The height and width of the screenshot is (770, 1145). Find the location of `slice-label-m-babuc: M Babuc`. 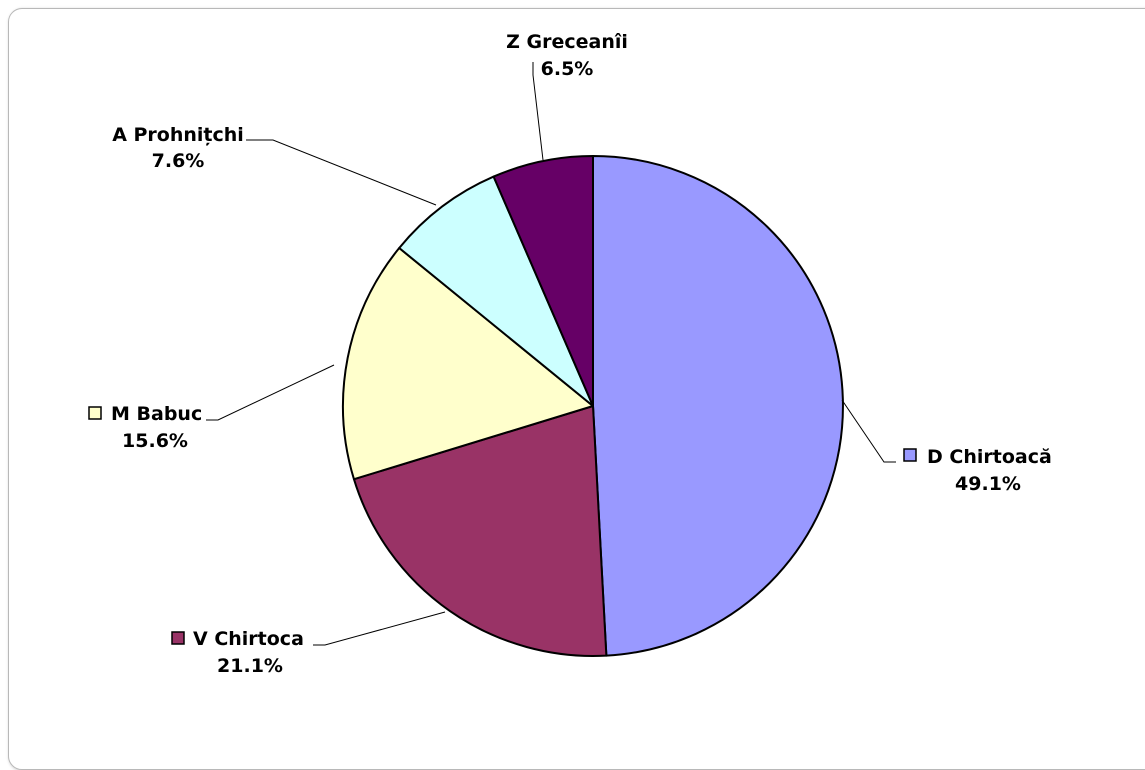

slice-label-m-babuc: M Babuc is located at coordinates (156, 414).